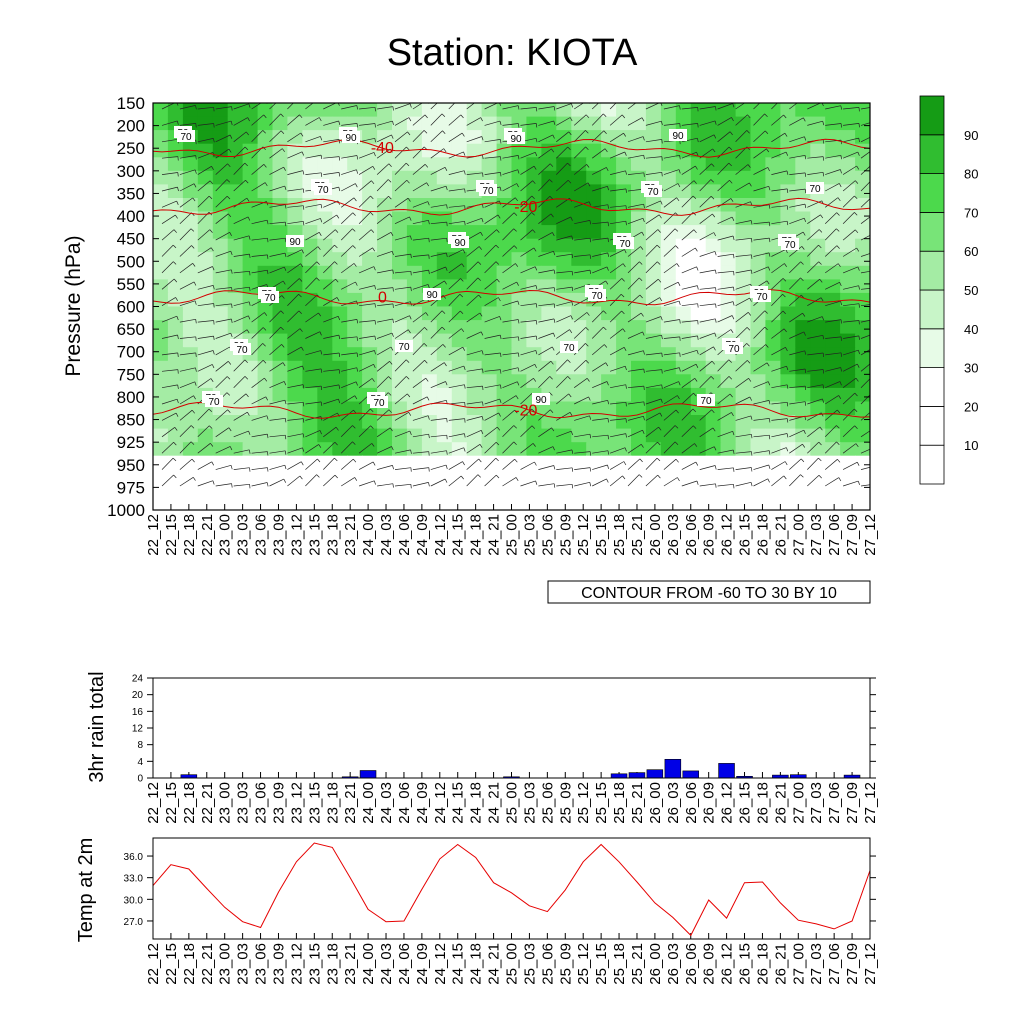 This screenshot has width=1024, height=1024. I want to click on rain-time-tick-label: 26_09, so click(709, 803).